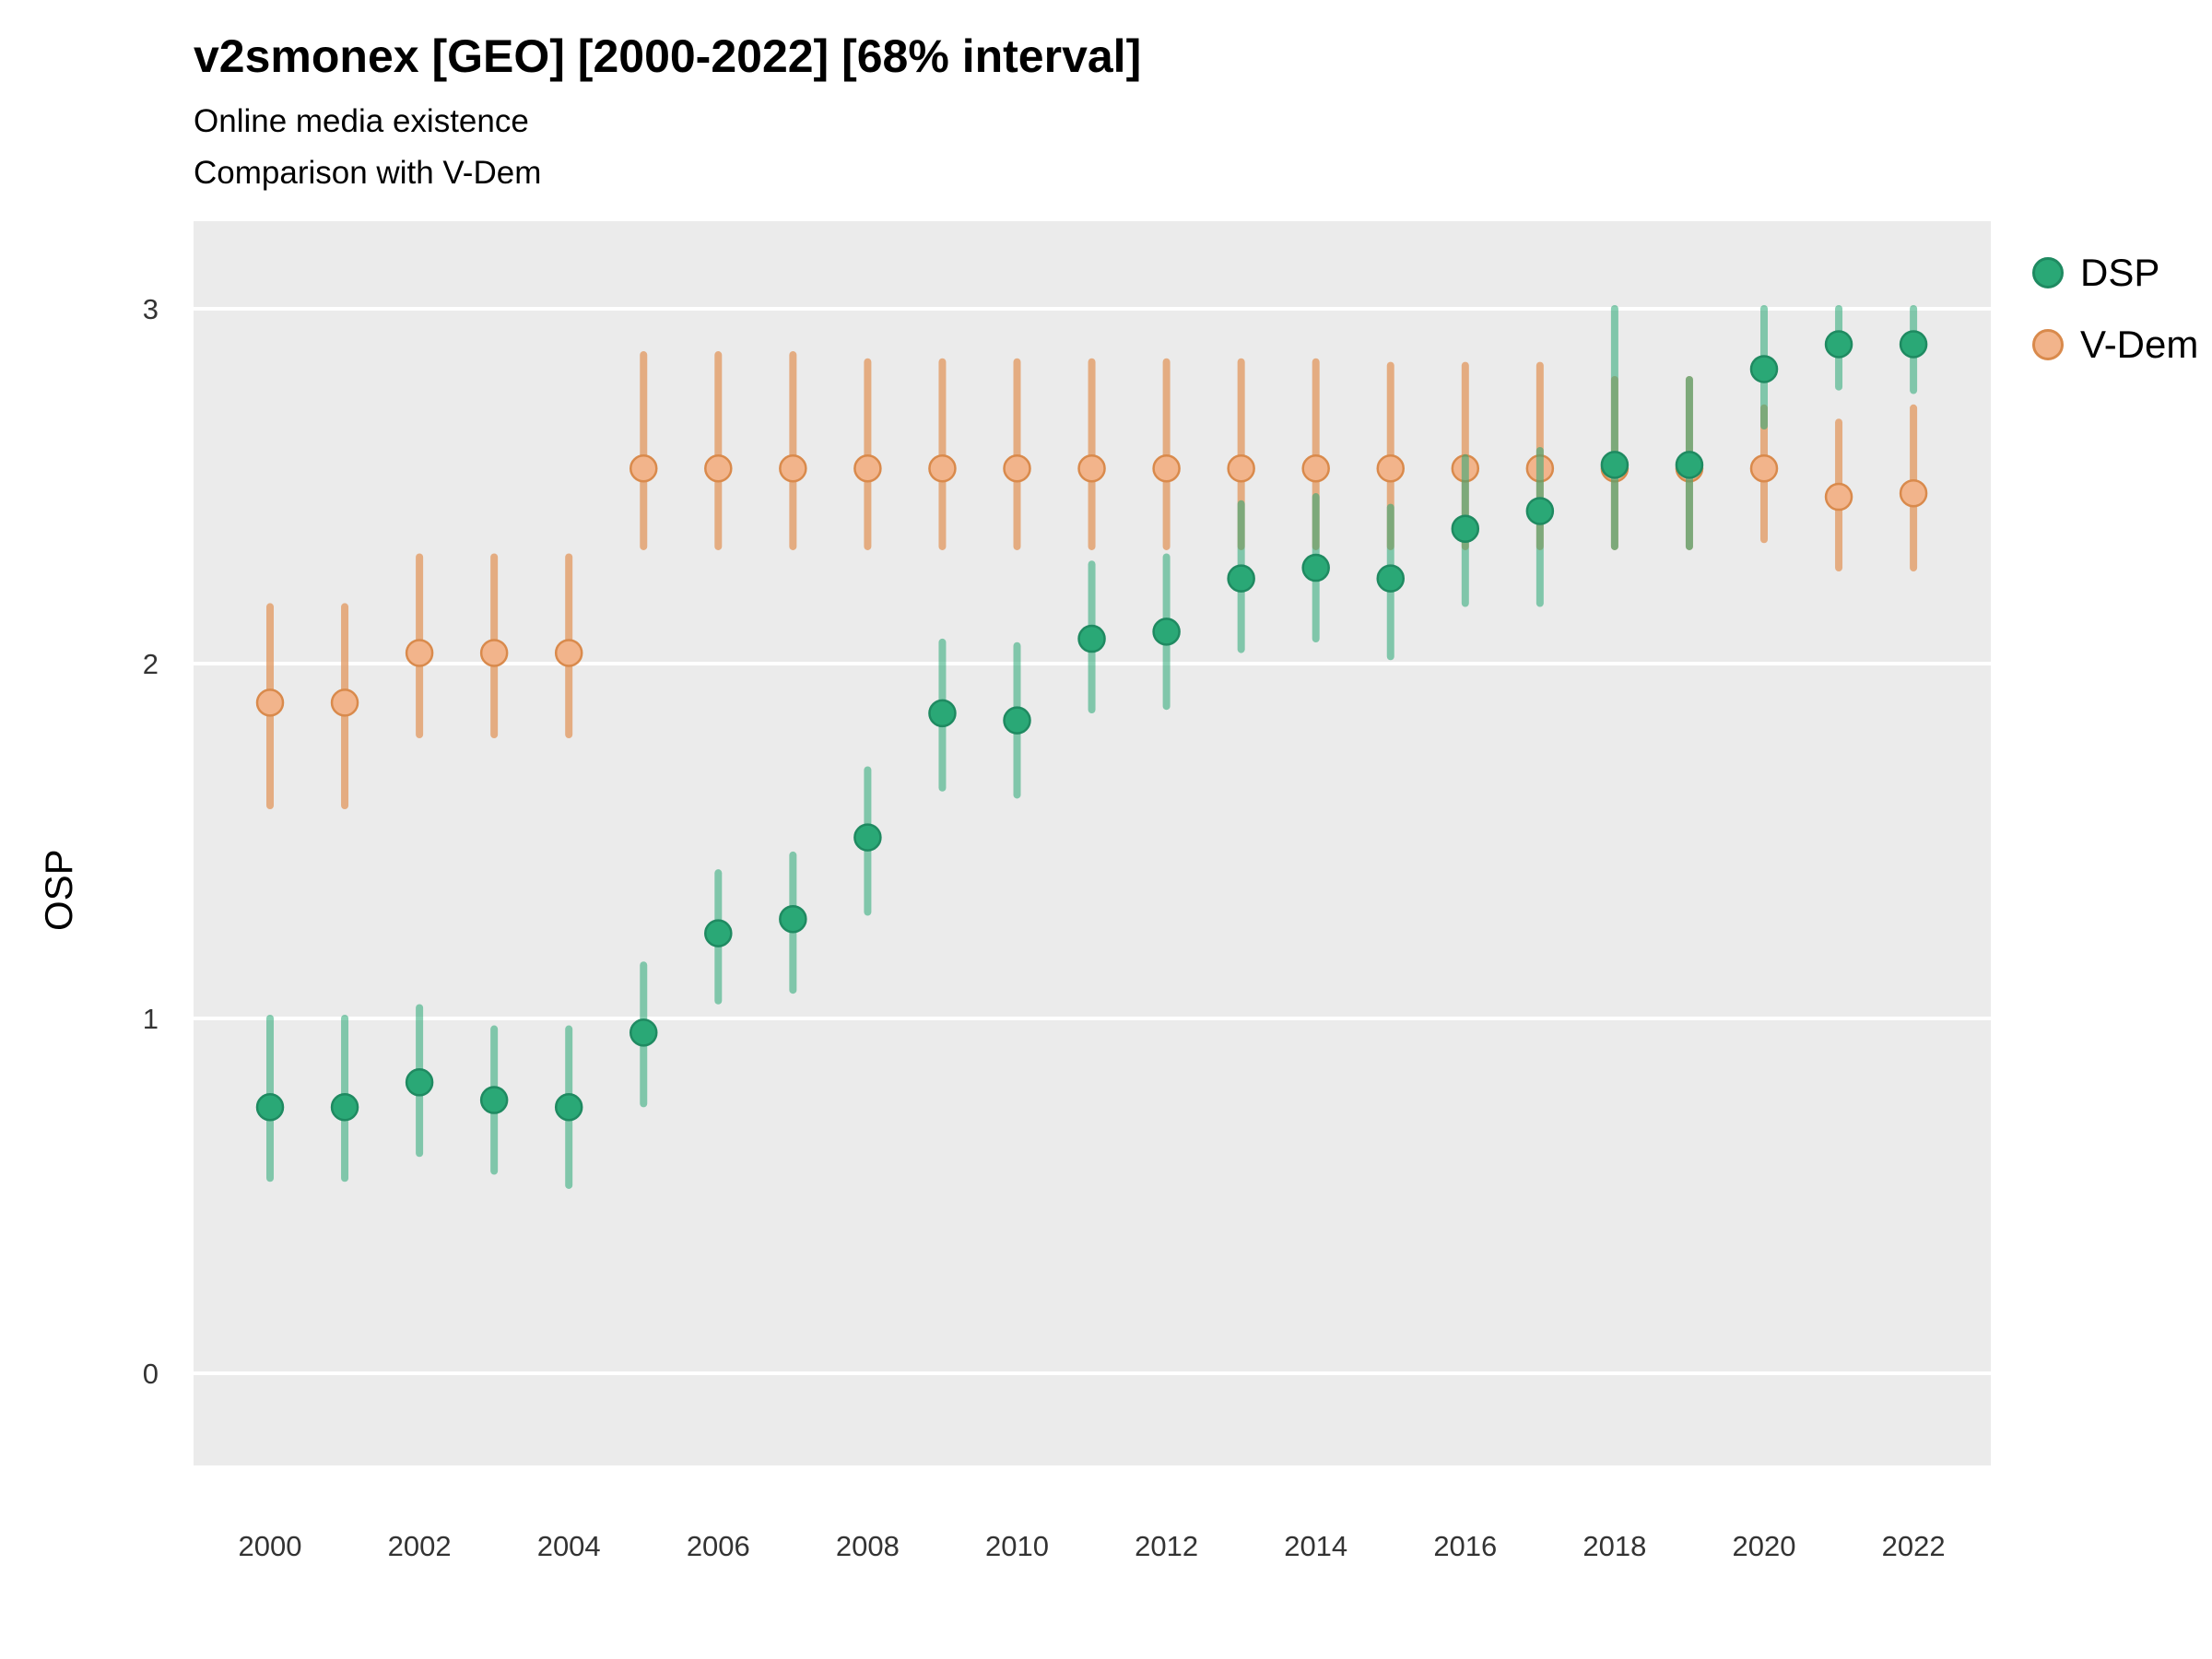  What do you see at coordinates (1166, 1546) in the screenshot?
I see `svg-text: 2012` at bounding box center [1166, 1546].